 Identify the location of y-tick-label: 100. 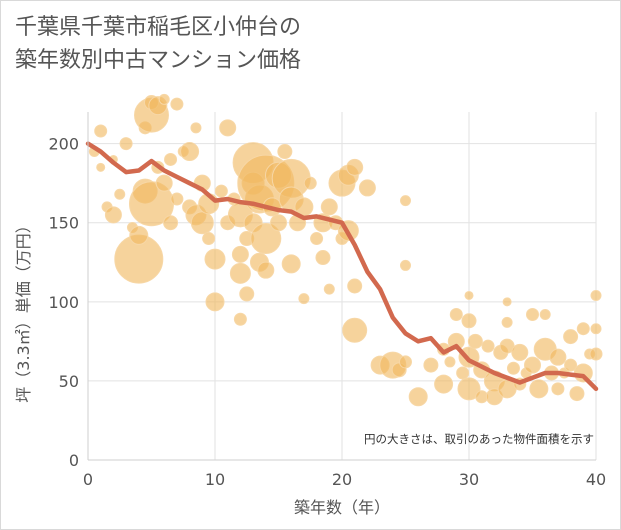
(63, 302).